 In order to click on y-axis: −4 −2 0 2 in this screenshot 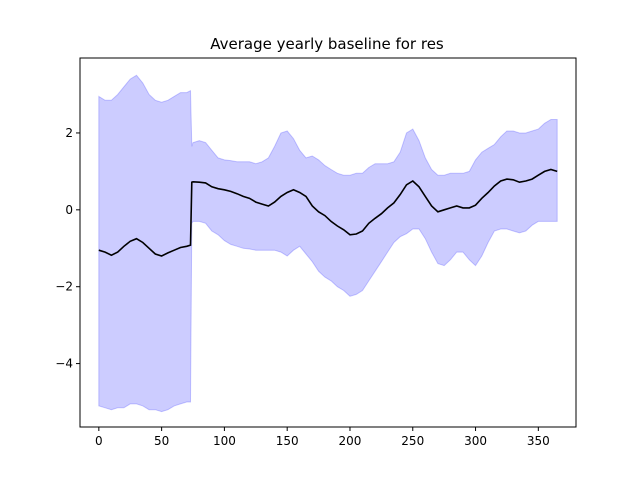, I will do `click(67, 248)`.